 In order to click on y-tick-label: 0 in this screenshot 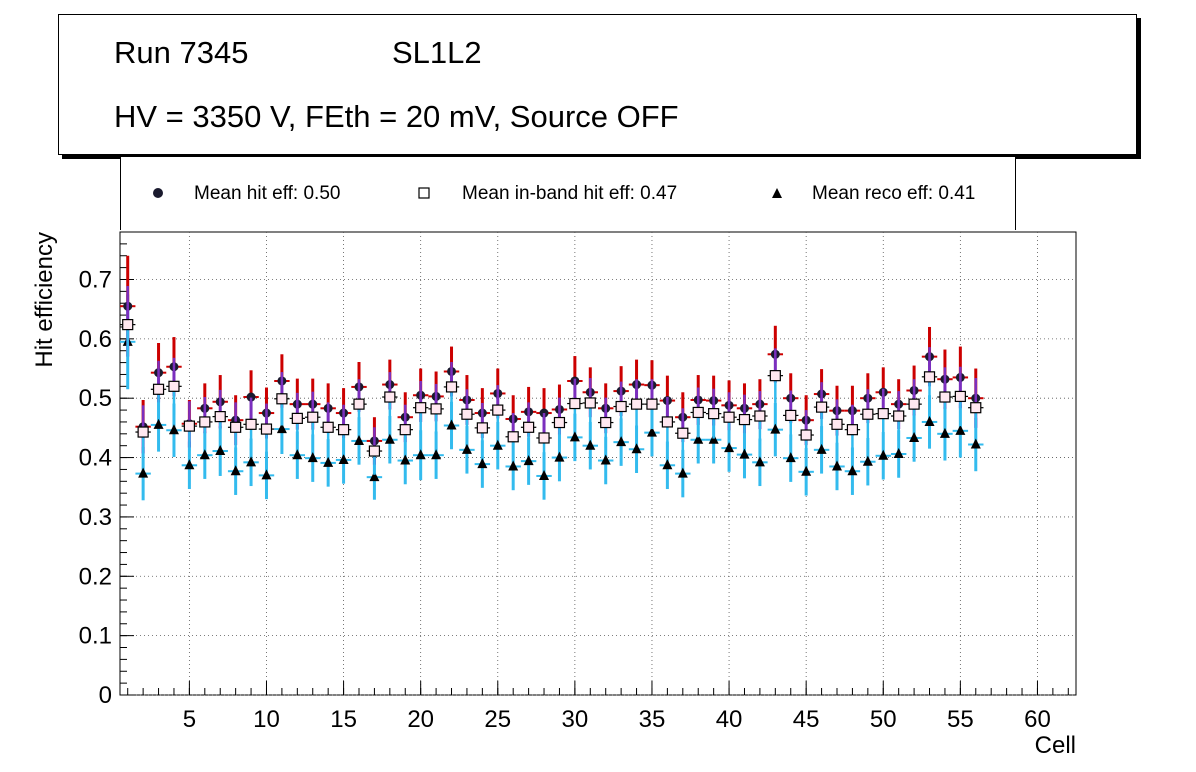, I will do `click(105, 695)`.